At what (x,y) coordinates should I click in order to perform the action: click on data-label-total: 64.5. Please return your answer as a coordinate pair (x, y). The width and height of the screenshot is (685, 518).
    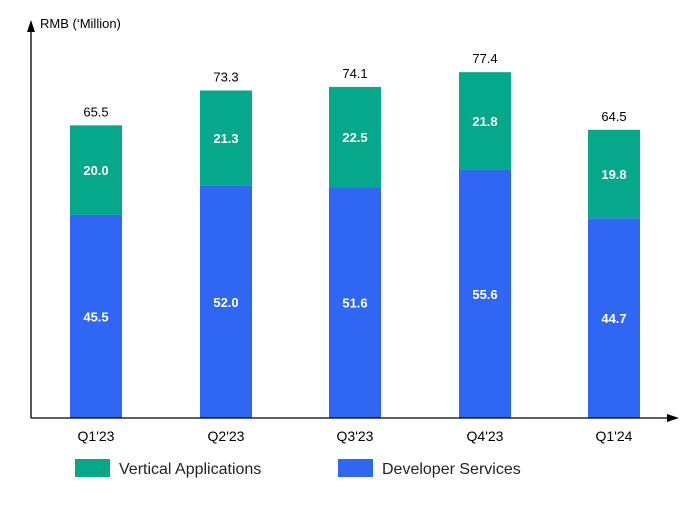
    Looking at the image, I should click on (613, 116).